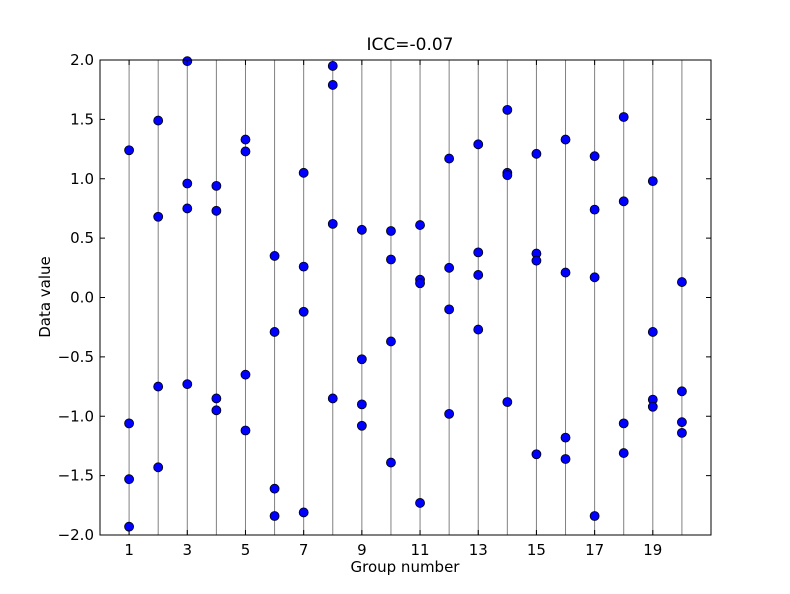 Image resolution: width=790 pixels, height=594 pixels. What do you see at coordinates (410, 45) in the screenshot?
I see `chart-title: ICC=-0.07` at bounding box center [410, 45].